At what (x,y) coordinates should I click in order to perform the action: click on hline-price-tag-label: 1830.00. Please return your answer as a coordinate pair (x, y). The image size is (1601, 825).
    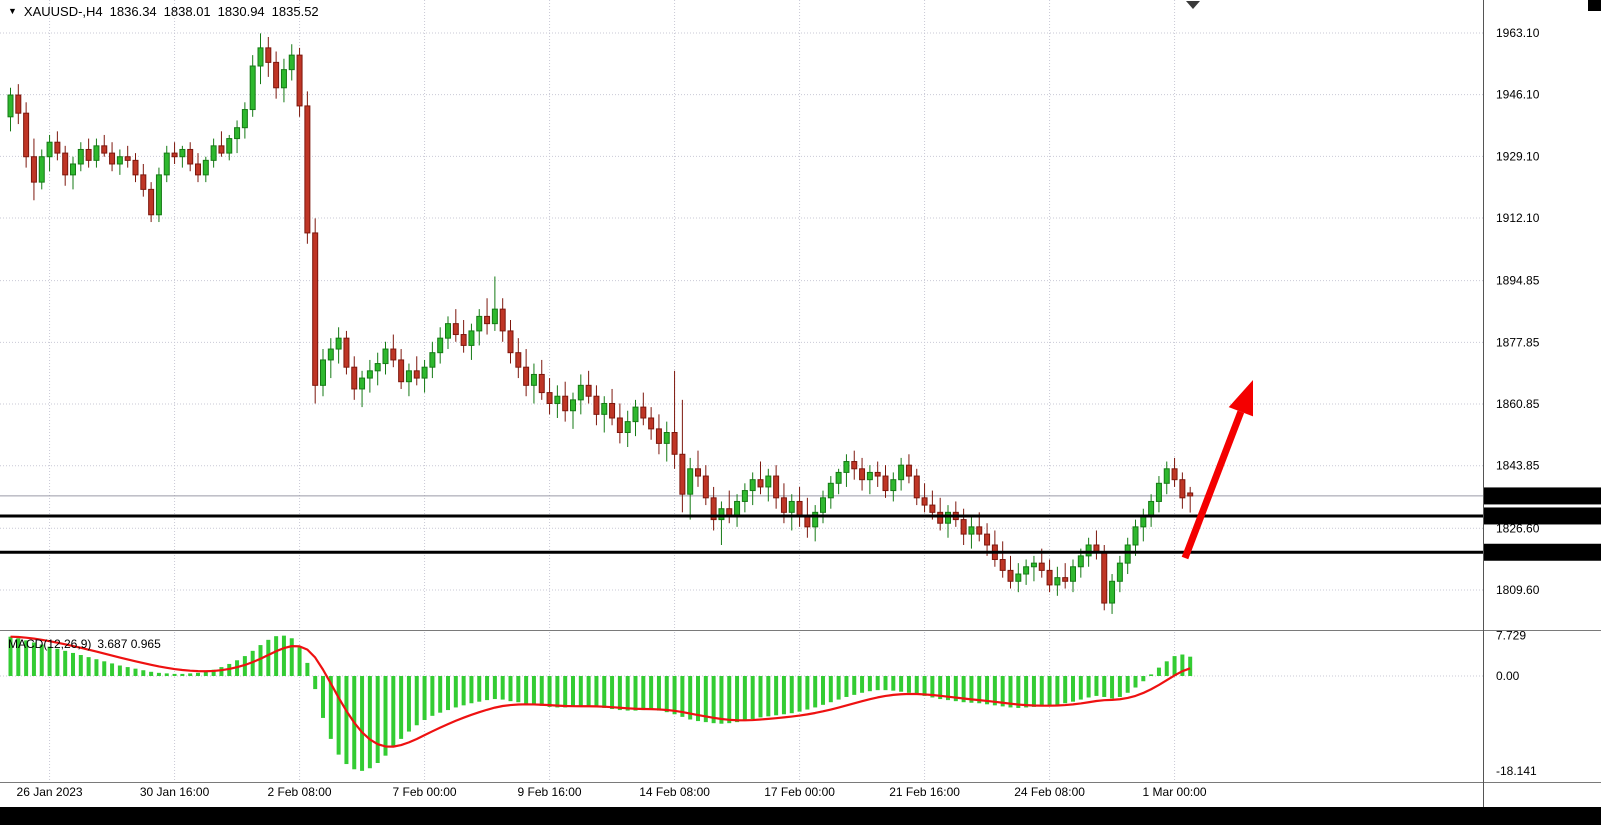
    Looking at the image, I should click on (1518, 516).